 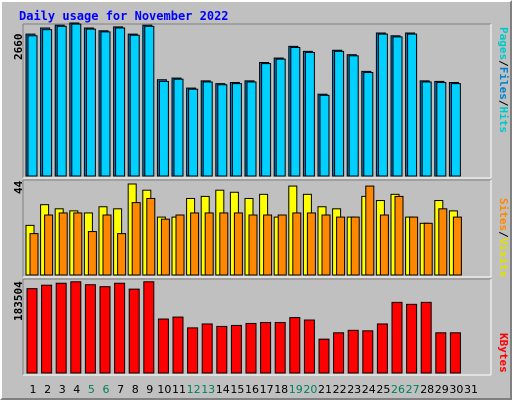 I want to click on day-tick-label: 10, so click(x=164, y=389).